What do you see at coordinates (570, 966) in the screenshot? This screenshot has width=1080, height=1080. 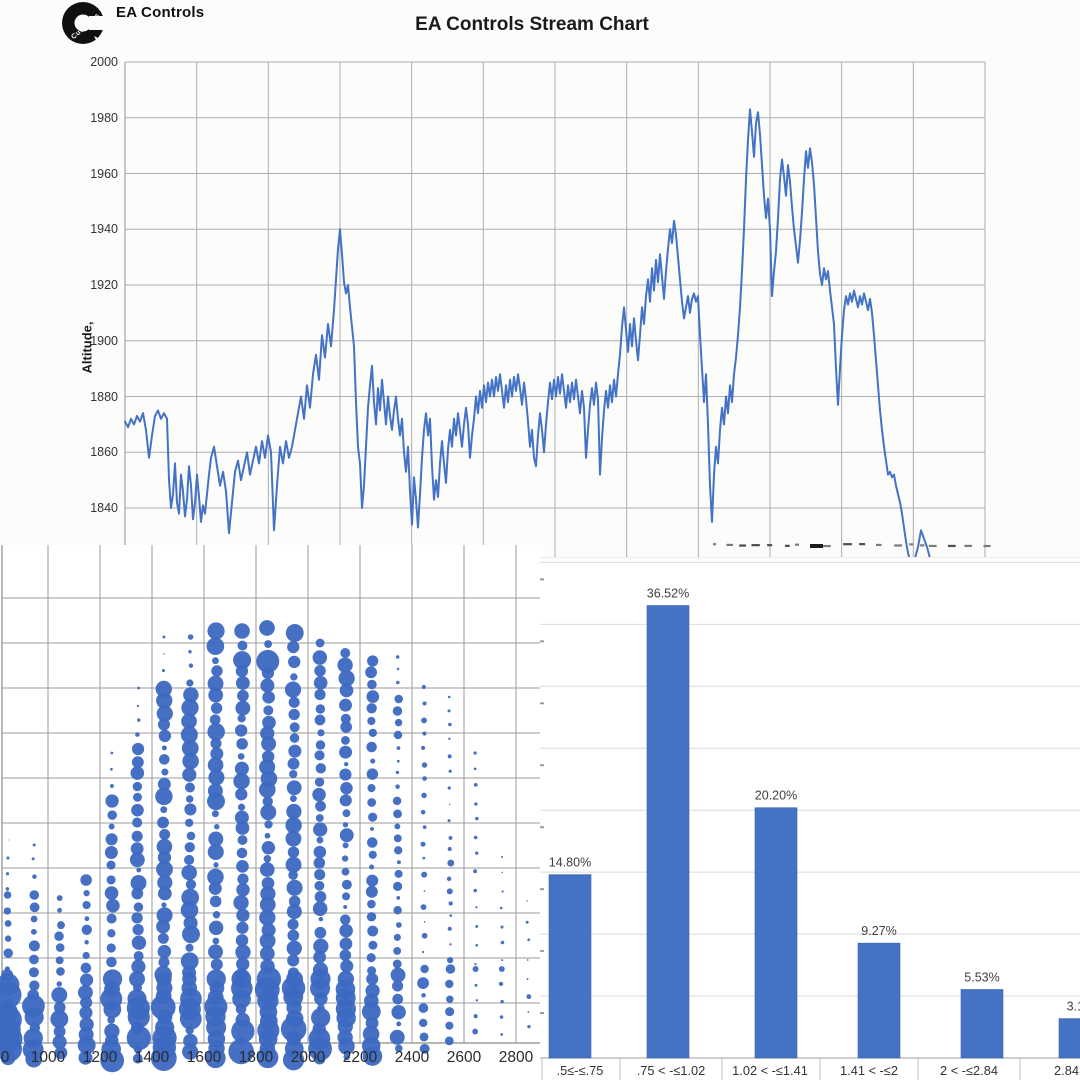 I see `bar` at bounding box center [570, 966].